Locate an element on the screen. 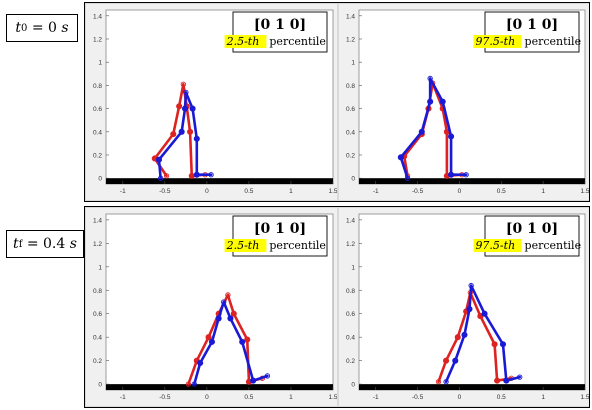 This screenshot has height=410, width=592. time-subscript: 0 is located at coordinates (24, 28).